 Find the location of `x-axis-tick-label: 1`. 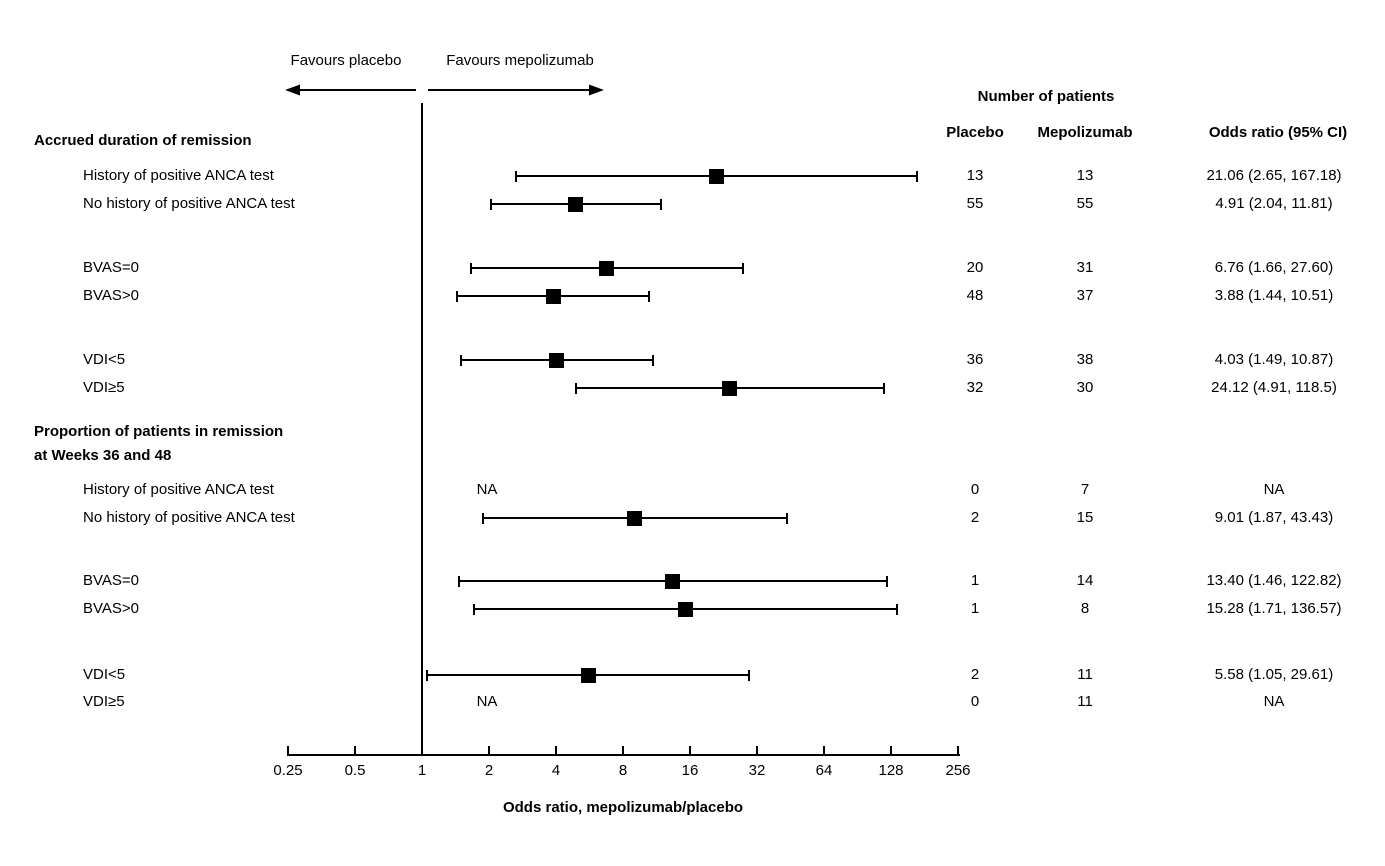

x-axis-tick-label: 1 is located at coordinates (422, 770).